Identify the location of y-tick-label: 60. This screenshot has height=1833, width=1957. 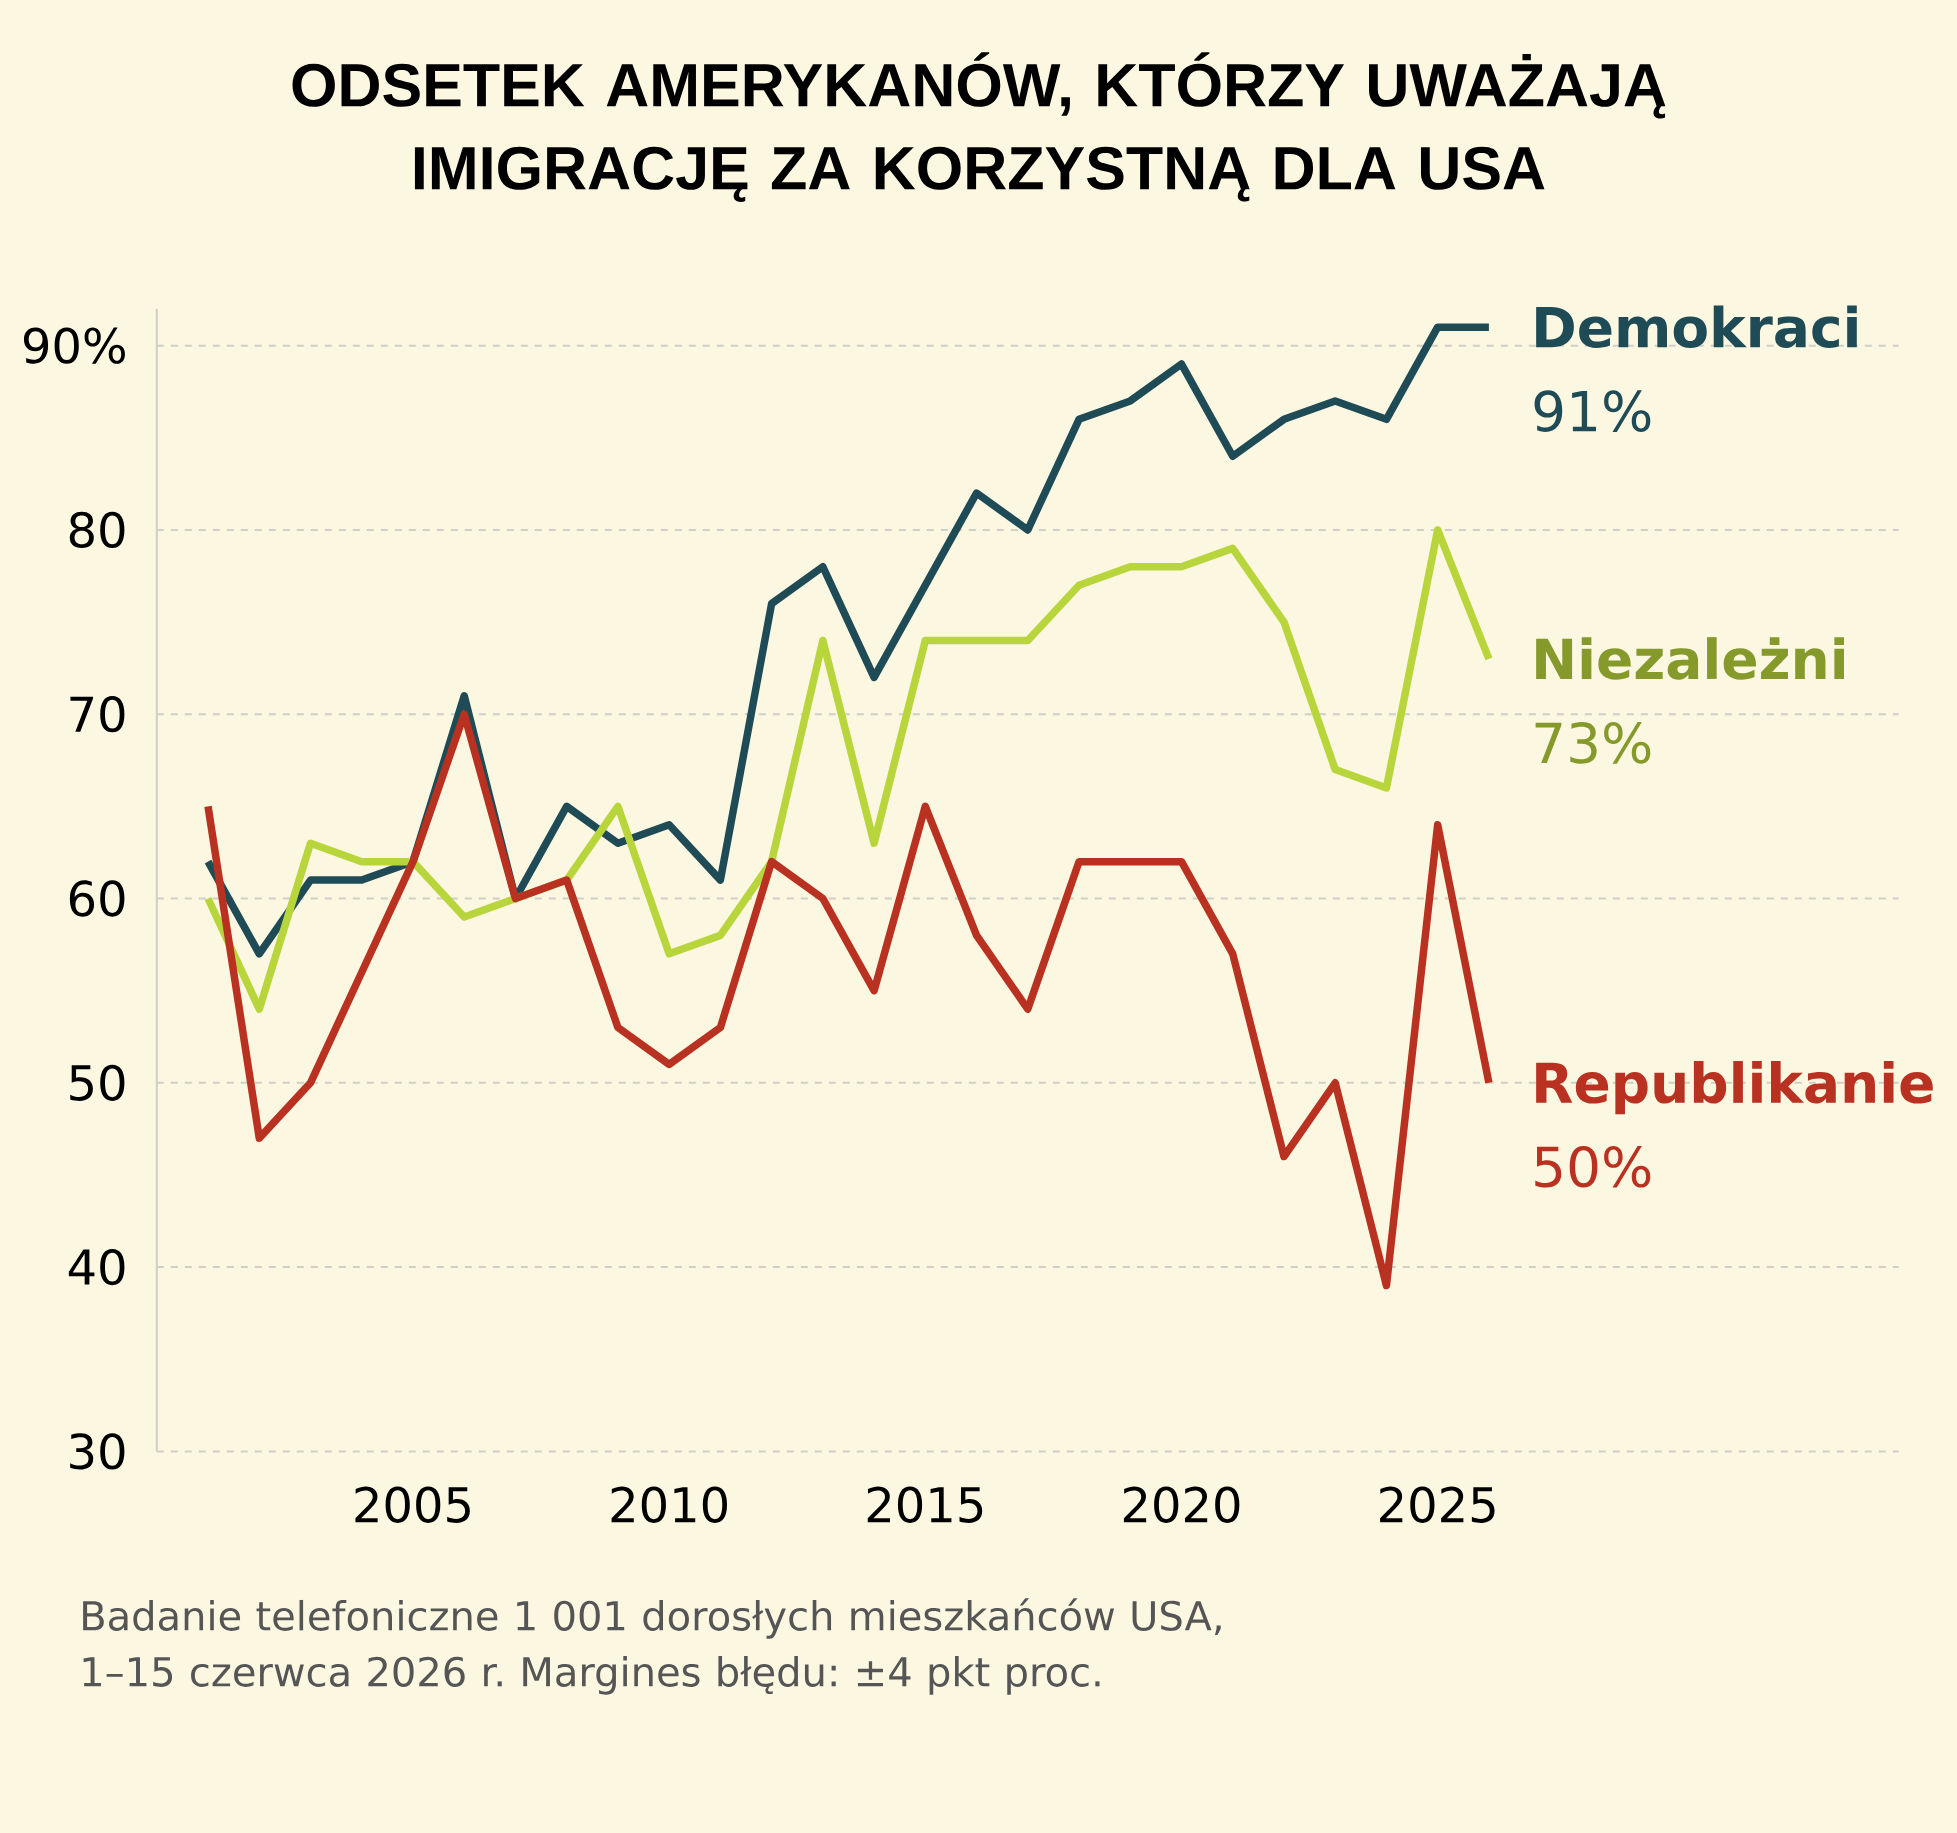
(97, 898).